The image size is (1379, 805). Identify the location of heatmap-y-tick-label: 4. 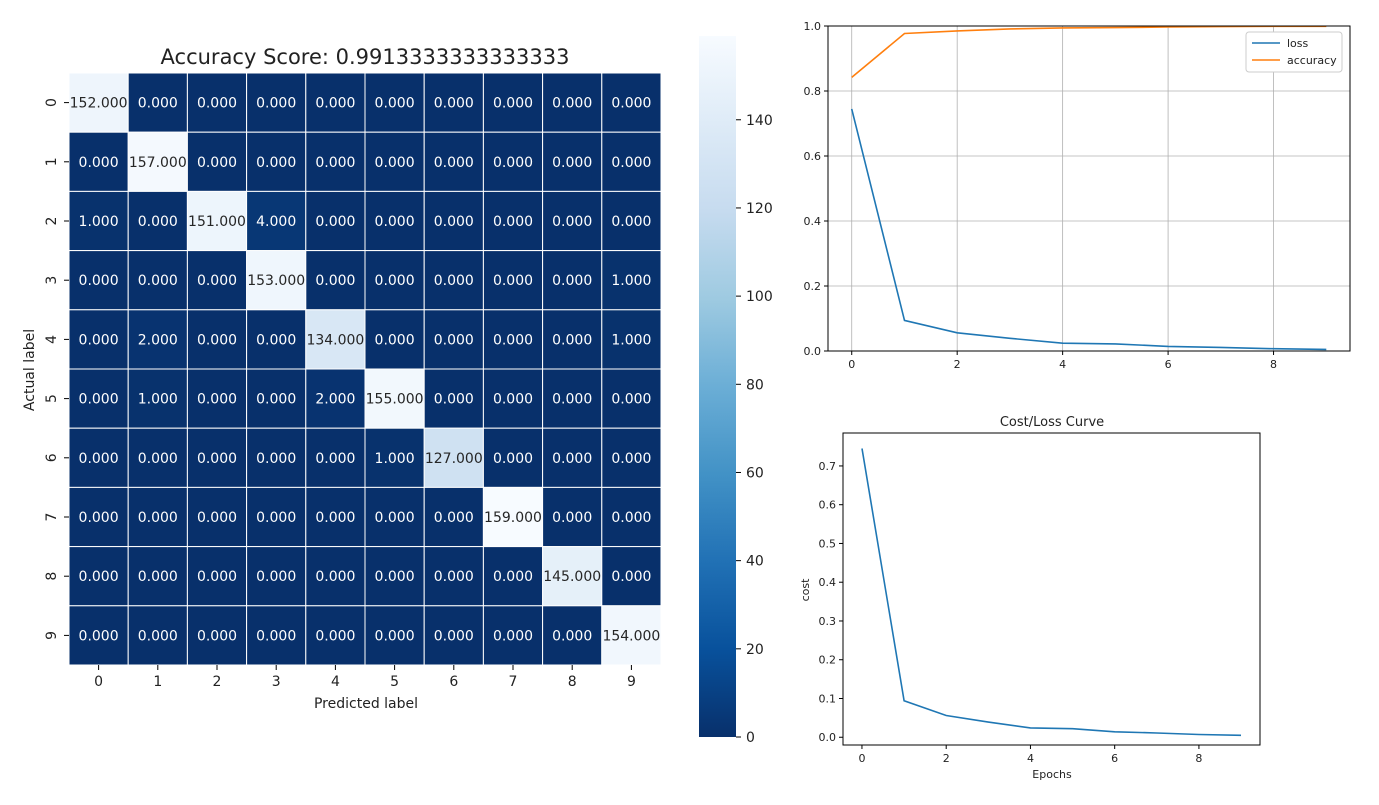
(52, 339).